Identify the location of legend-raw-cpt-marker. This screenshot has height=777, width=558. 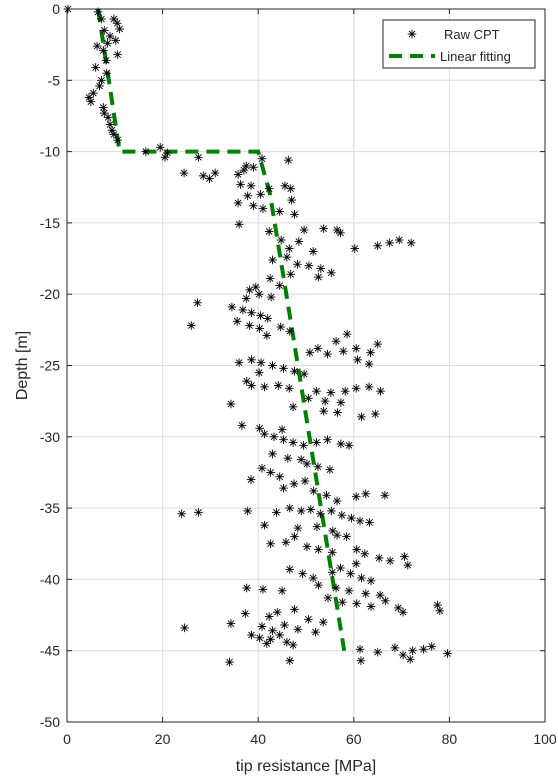
(412, 34).